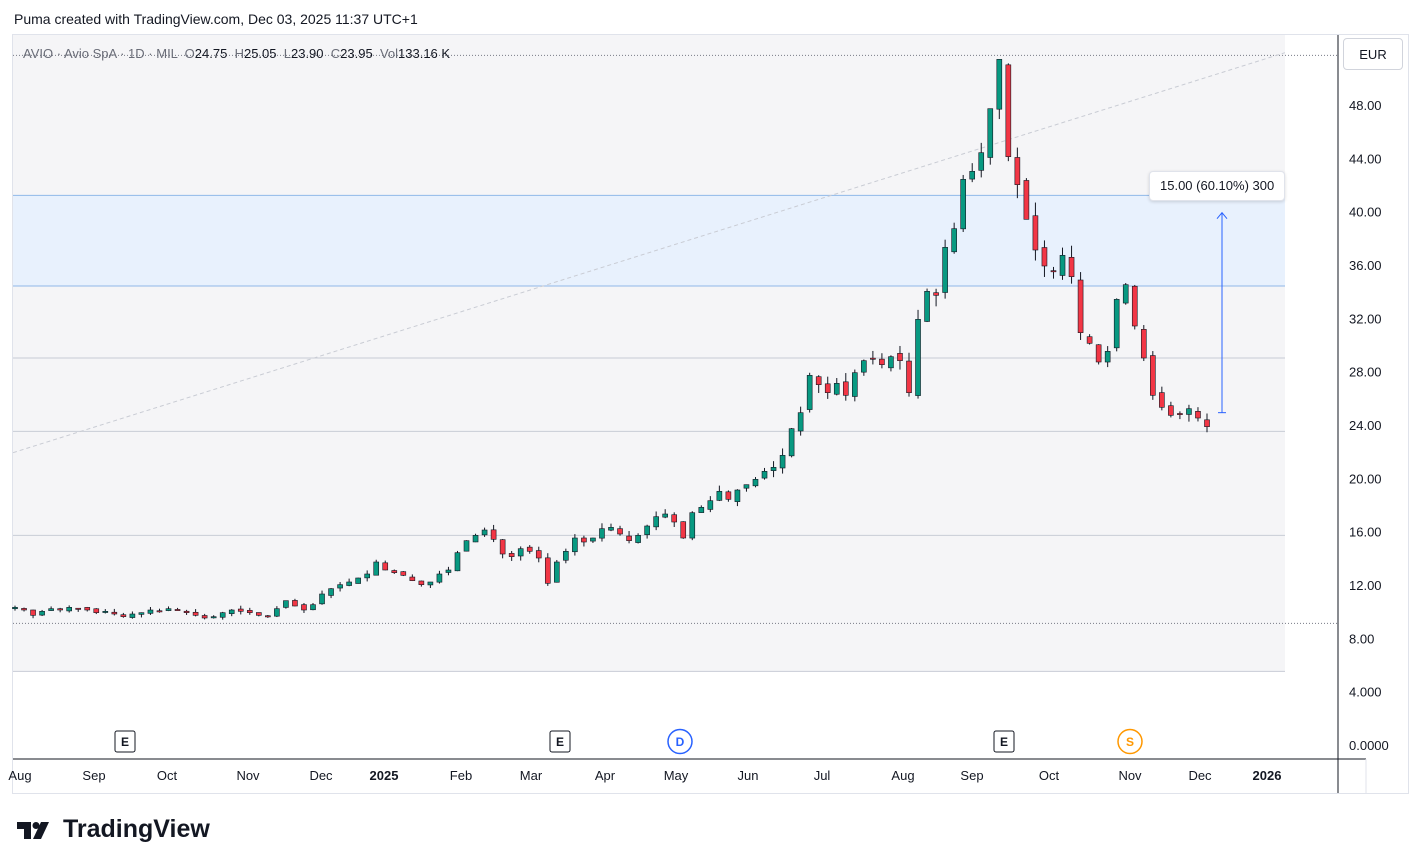  Describe the element at coordinates (1222, 215) in the screenshot. I see `measure-arrow-head` at that location.